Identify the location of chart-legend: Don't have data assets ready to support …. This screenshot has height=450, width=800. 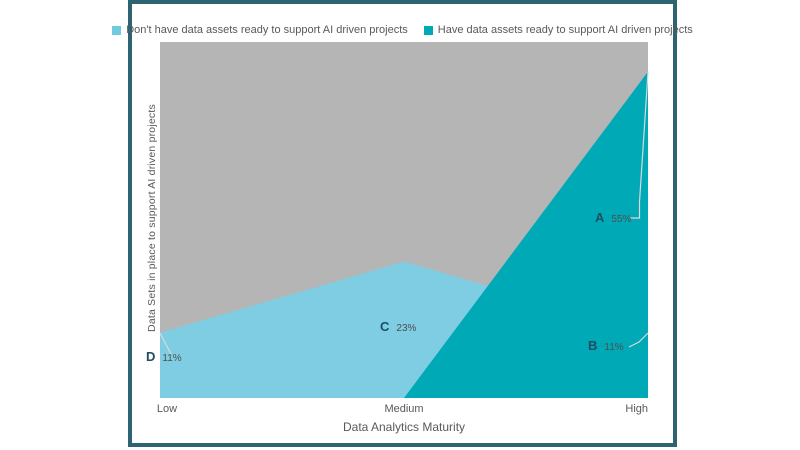
(402, 30).